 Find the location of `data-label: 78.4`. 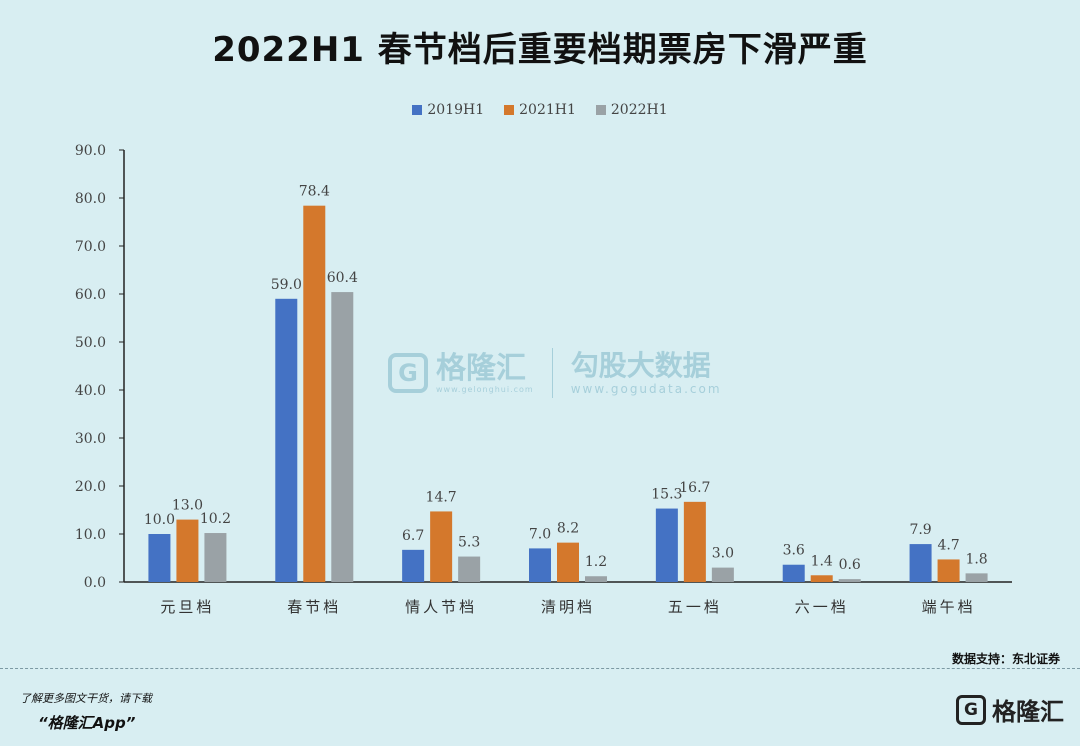

data-label: 78.4 is located at coordinates (314, 192).